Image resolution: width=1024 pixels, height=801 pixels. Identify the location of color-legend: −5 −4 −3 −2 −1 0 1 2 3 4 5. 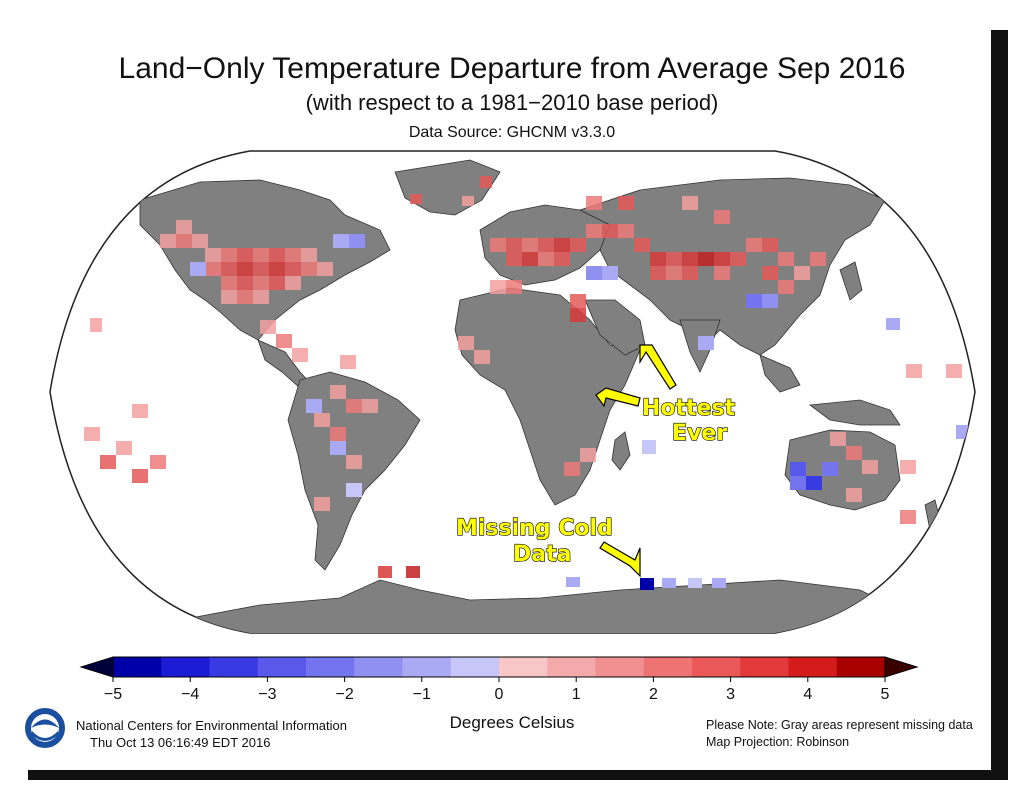
(499, 679).